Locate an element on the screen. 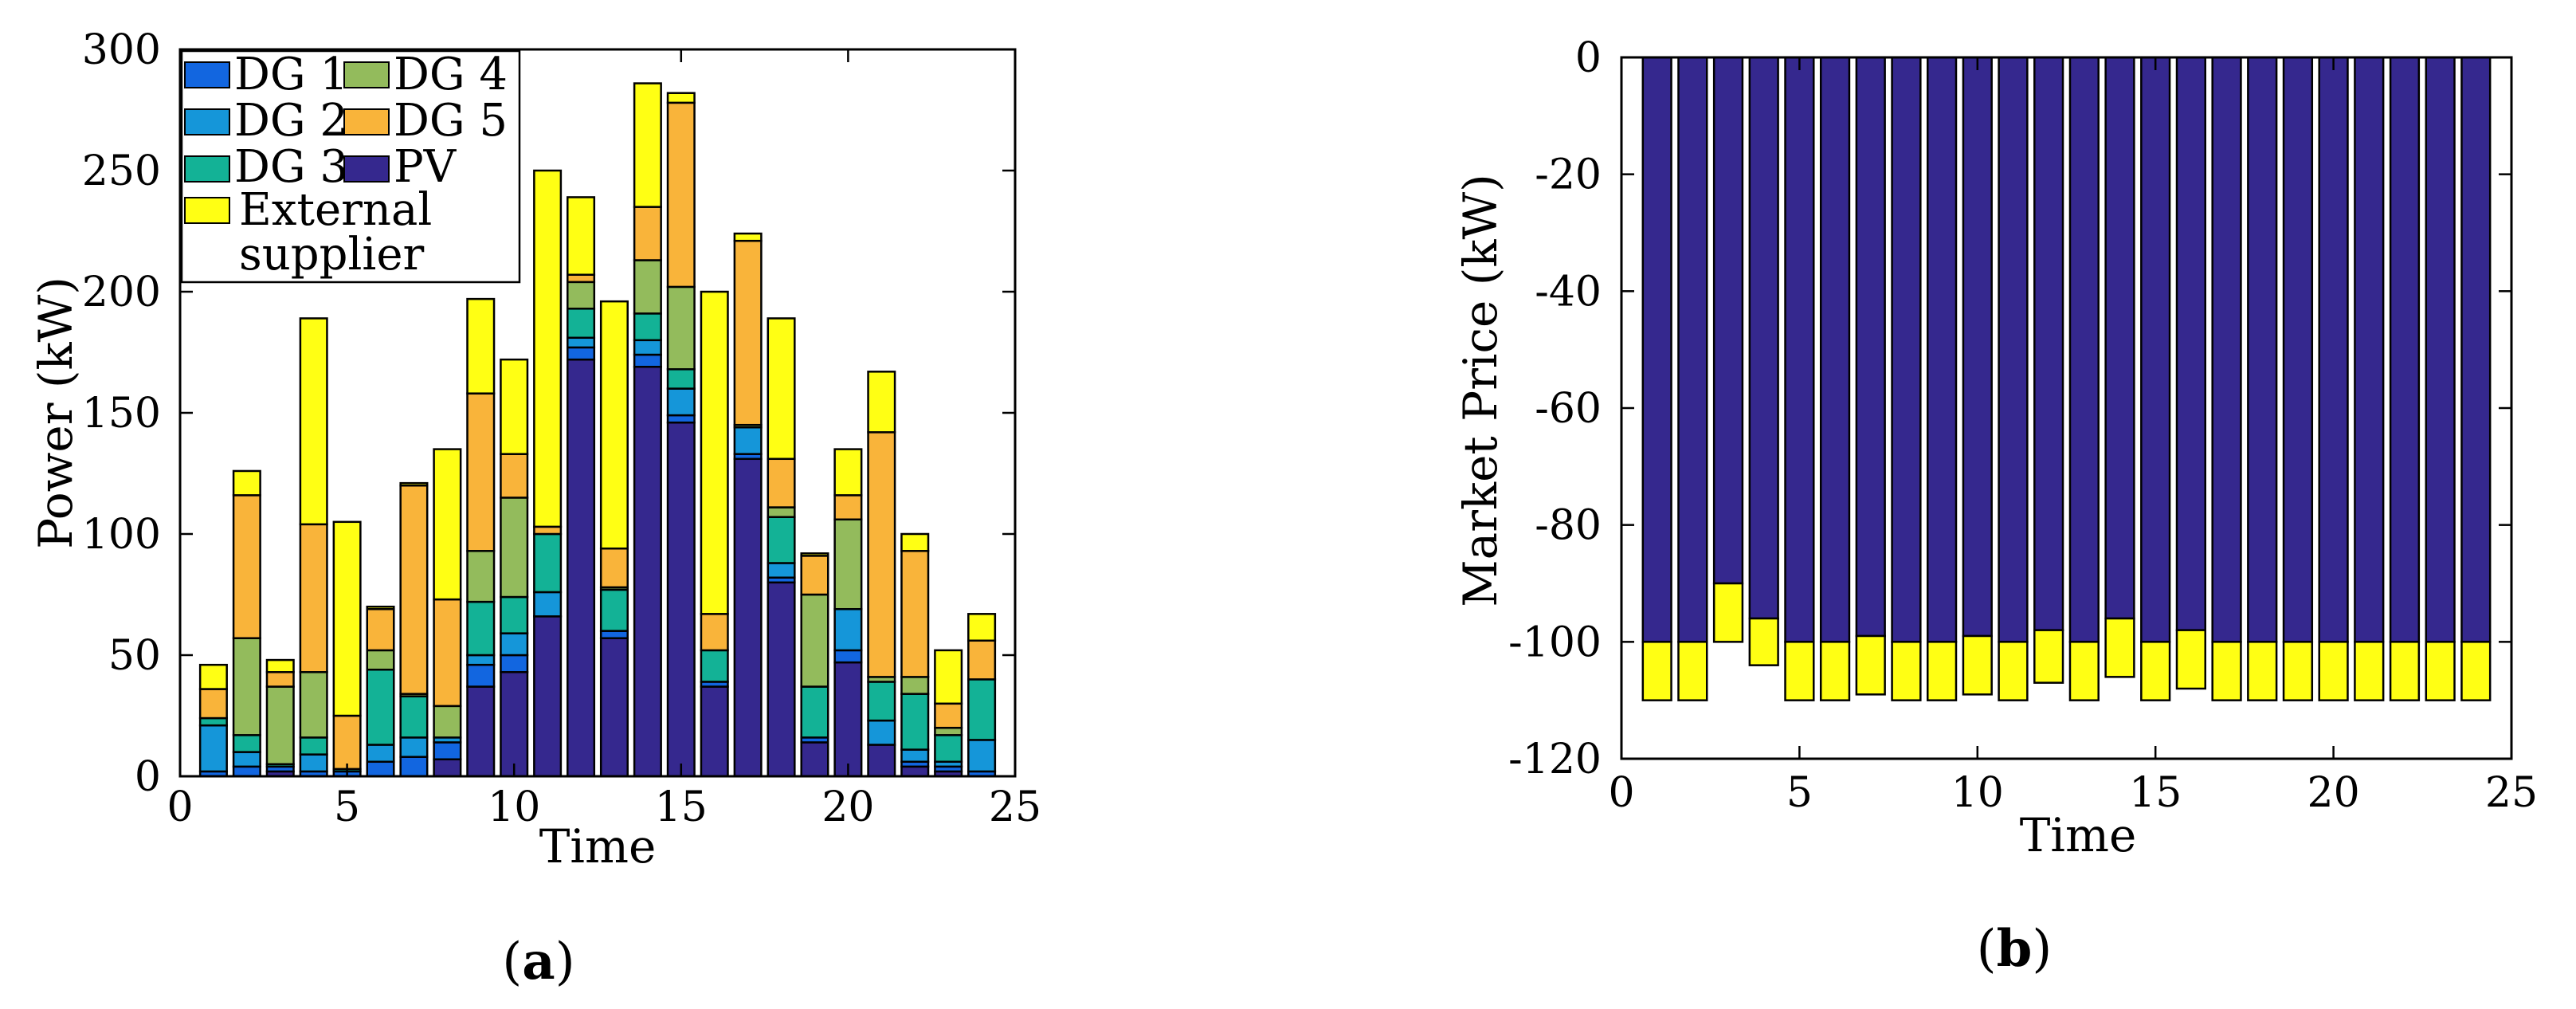 The height and width of the screenshot is (1009, 2576). panel-b-bar-yellow-segment-t22 is located at coordinates (2405, 671).